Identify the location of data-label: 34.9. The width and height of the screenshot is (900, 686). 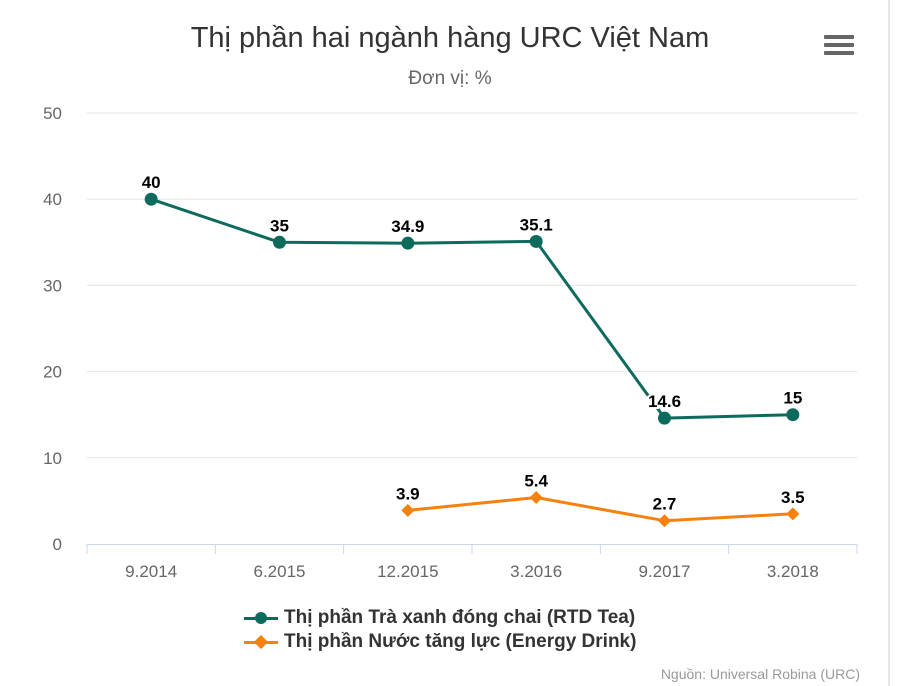
(407, 226).